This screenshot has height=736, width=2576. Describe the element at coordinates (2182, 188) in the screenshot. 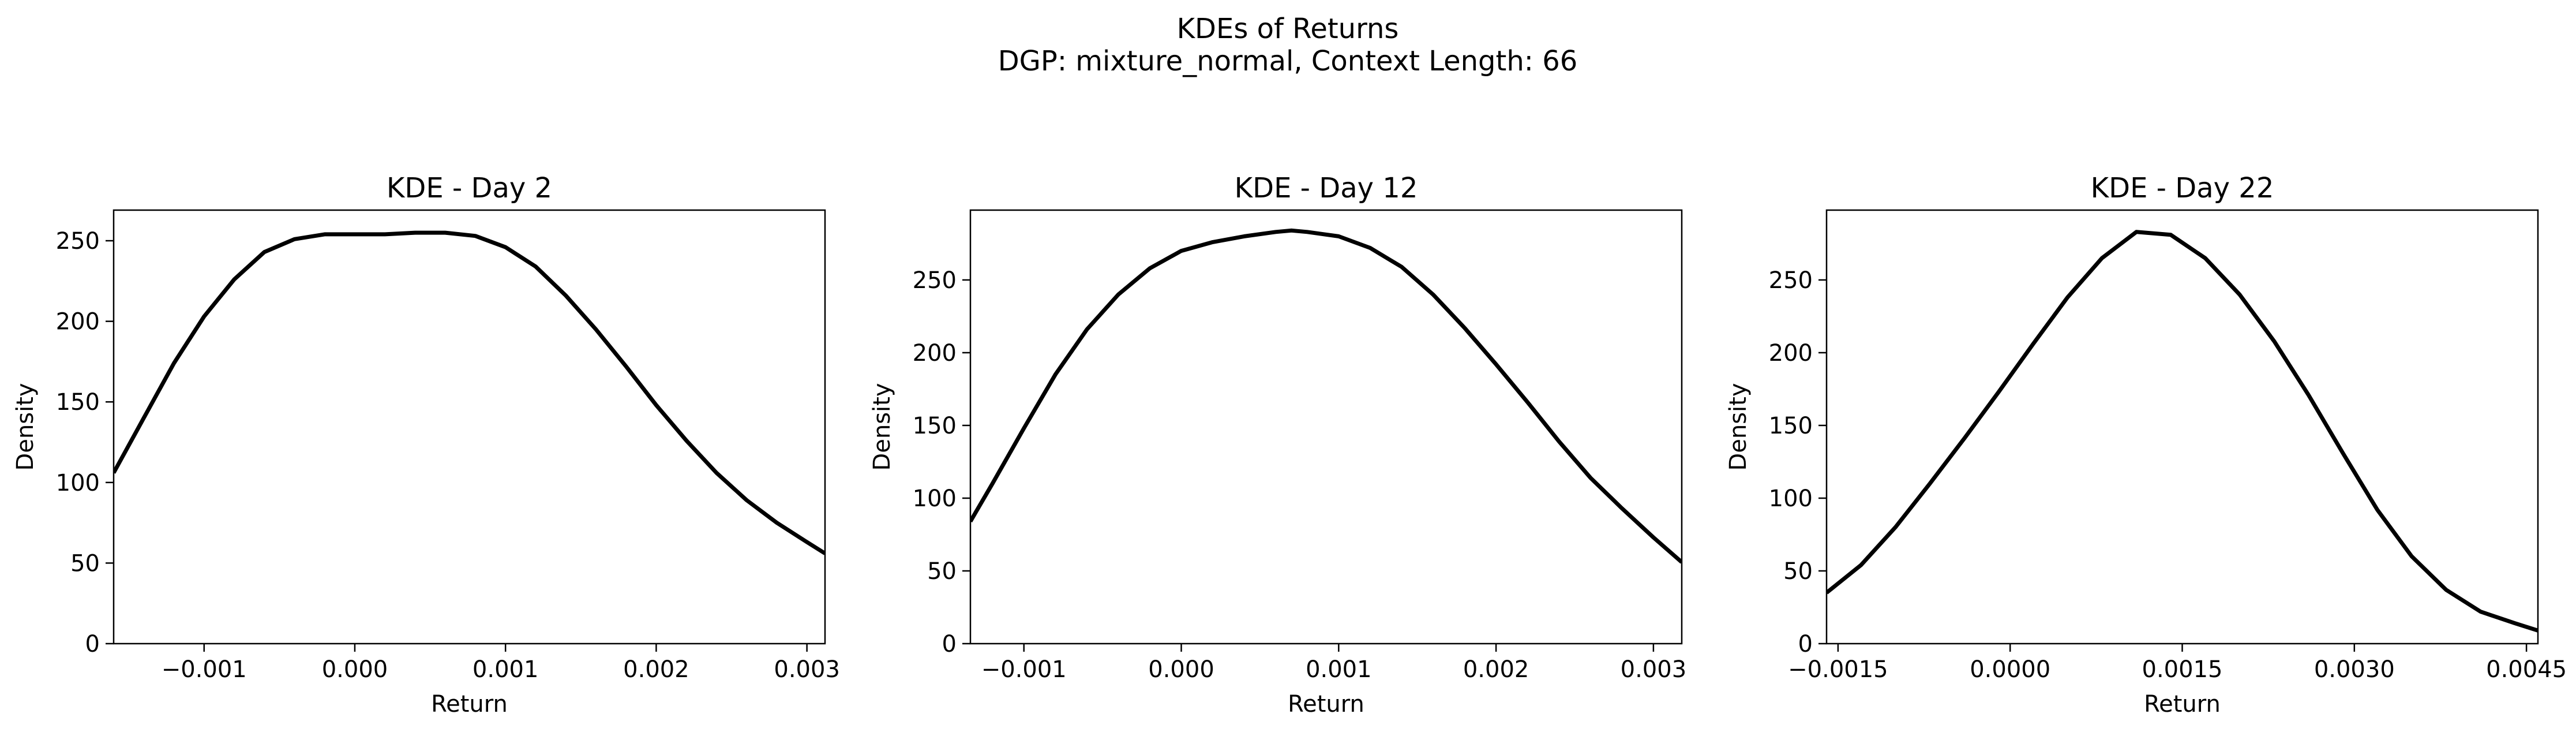

I see `subplot-title: KDE - Day 22` at that location.